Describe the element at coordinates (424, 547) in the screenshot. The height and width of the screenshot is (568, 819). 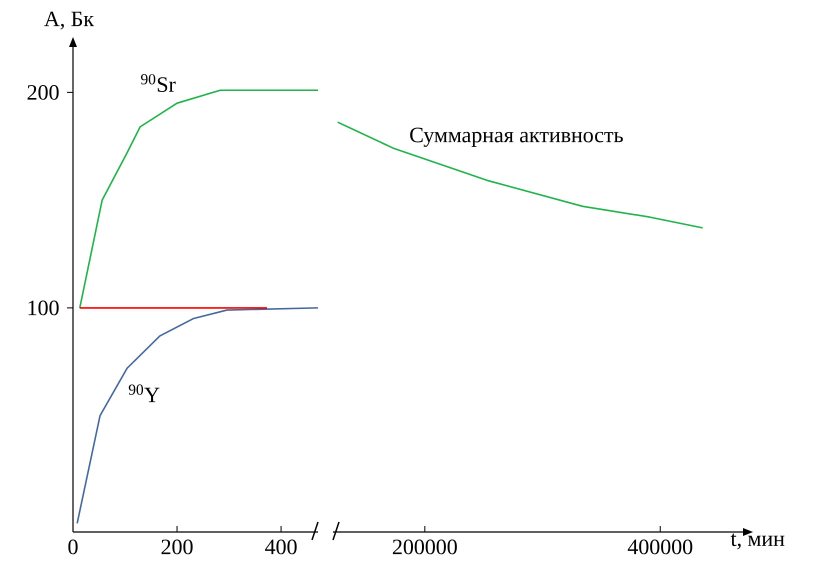
I see `x-tick-label: 200000` at that location.